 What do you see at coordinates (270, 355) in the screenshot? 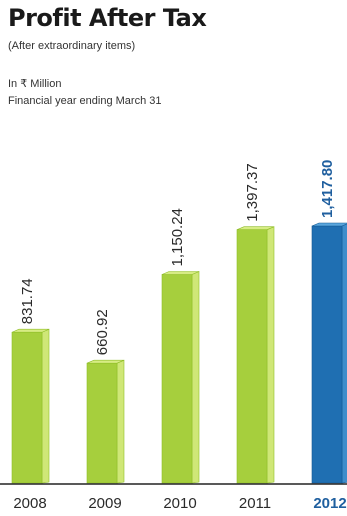
I see `bar-side-2011` at bounding box center [270, 355].